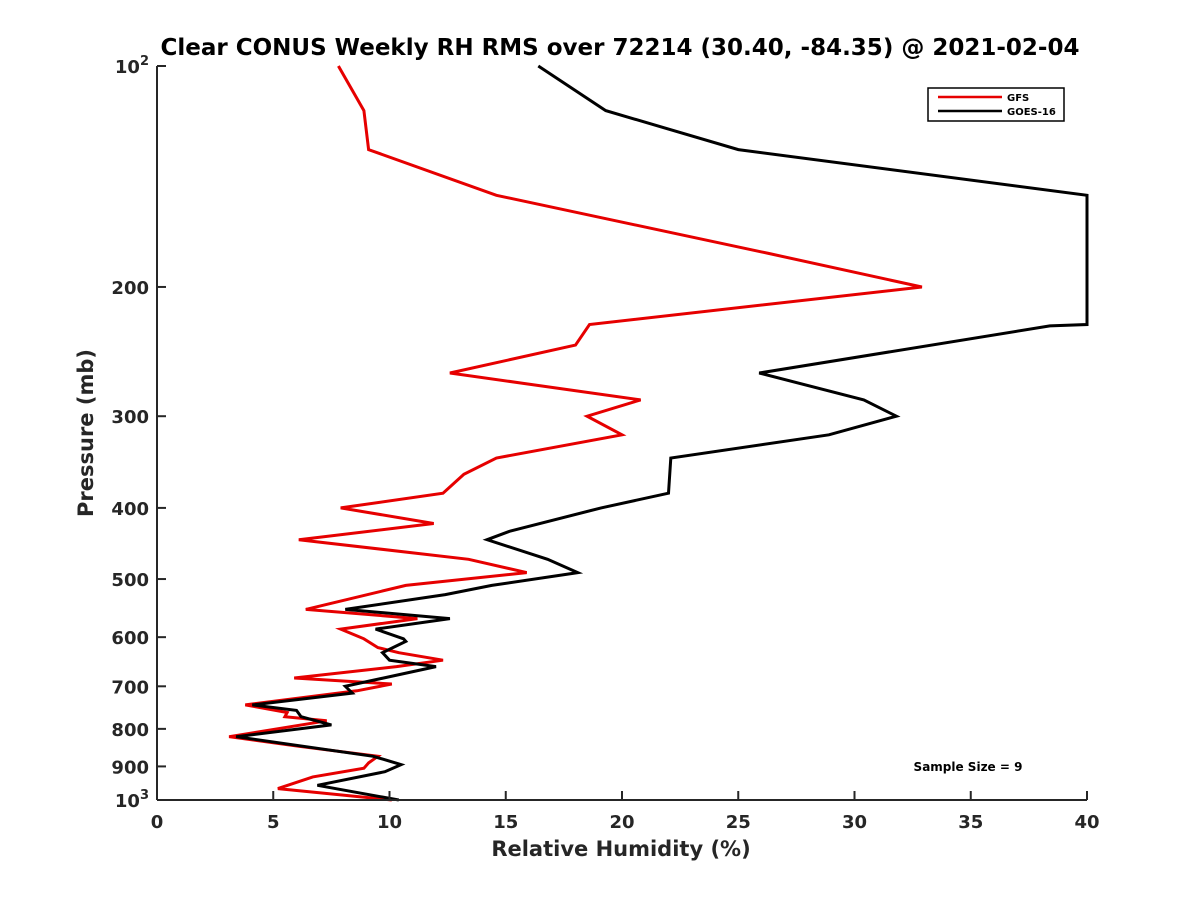 The width and height of the screenshot is (1200, 900). What do you see at coordinates (157, 822) in the screenshot?
I see `x-tick-label: 0` at bounding box center [157, 822].